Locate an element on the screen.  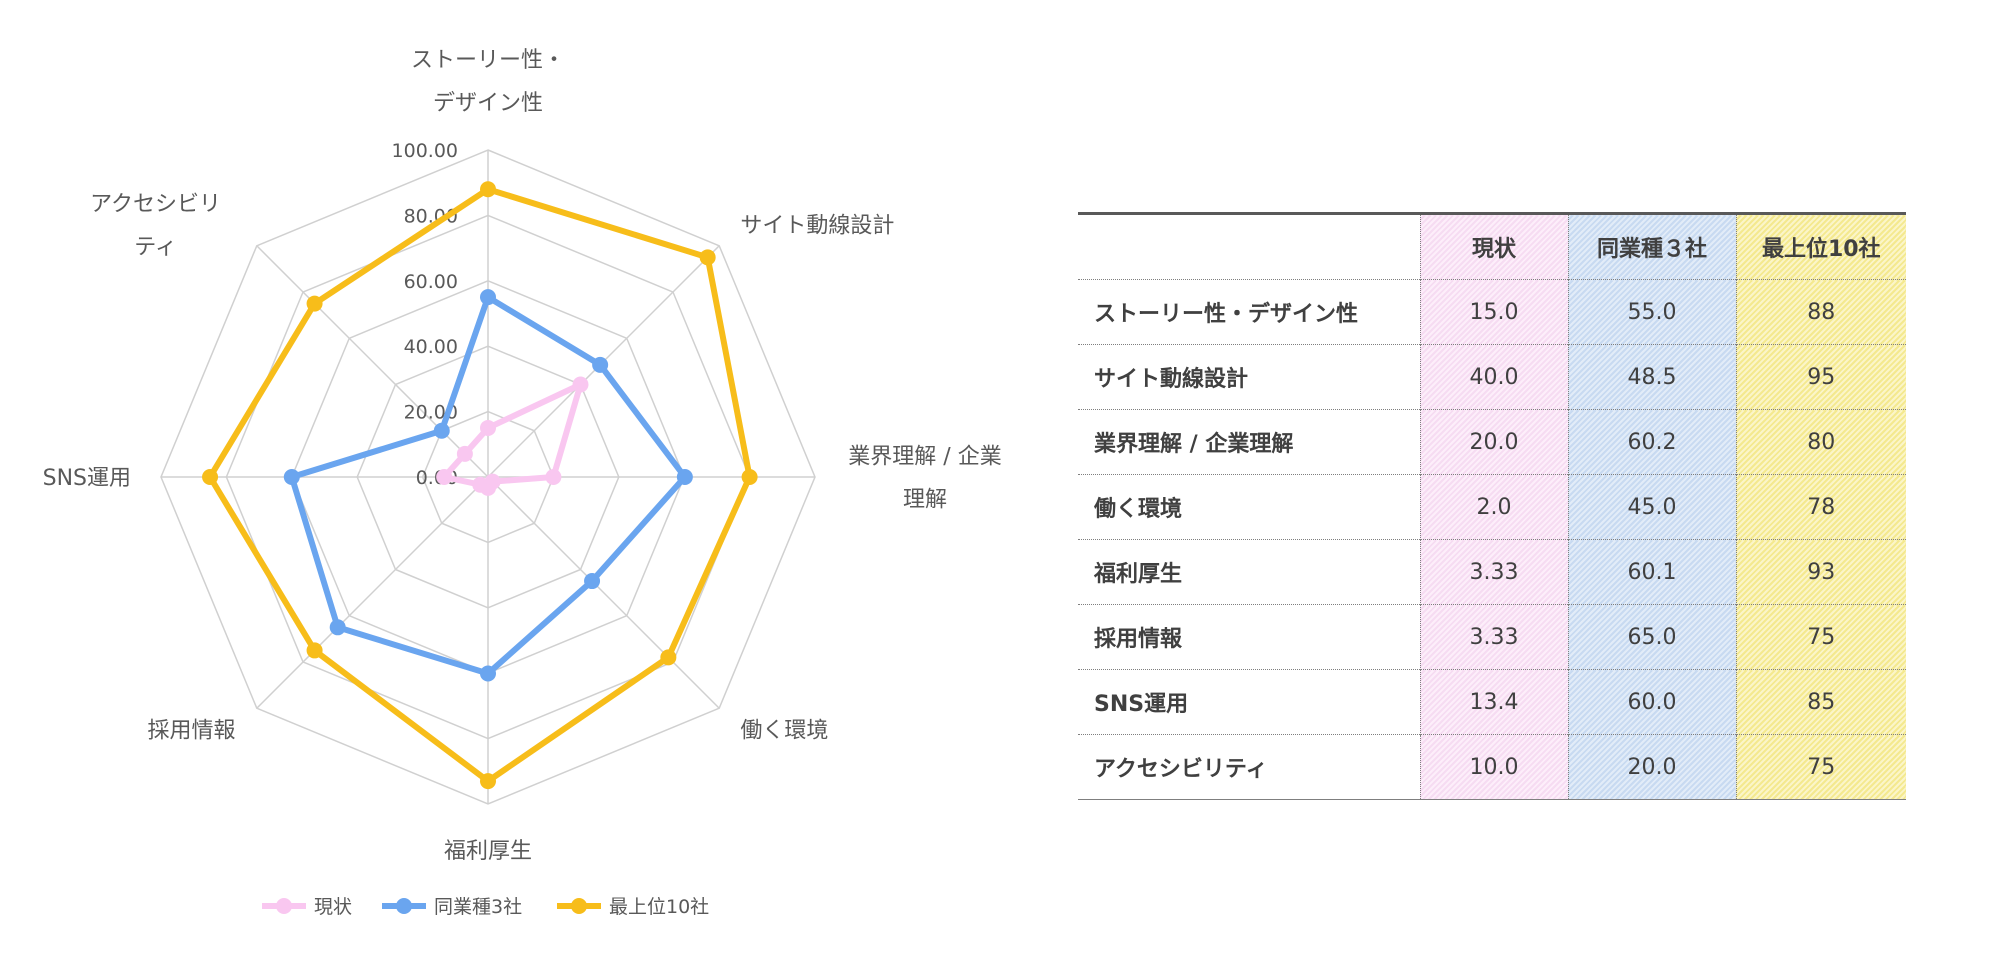
cell-current: 20.0 is located at coordinates (1493, 442).